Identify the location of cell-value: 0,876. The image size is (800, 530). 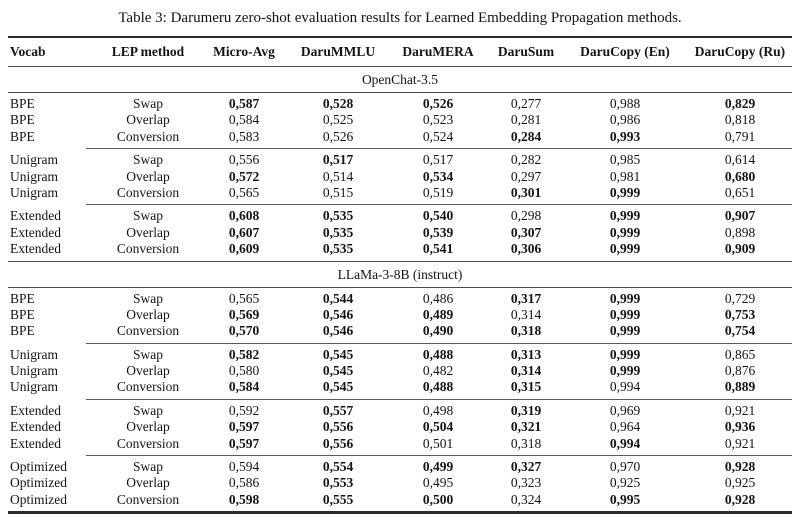
(740, 371).